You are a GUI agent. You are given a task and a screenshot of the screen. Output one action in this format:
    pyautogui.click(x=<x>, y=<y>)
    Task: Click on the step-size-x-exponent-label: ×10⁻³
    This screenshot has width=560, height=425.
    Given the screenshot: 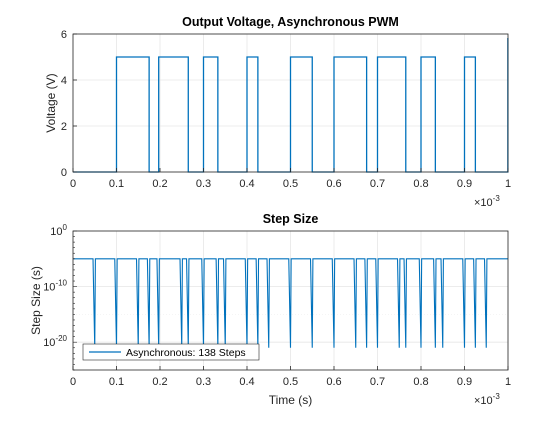 What is the action you would take?
    pyautogui.click(x=487, y=399)
    